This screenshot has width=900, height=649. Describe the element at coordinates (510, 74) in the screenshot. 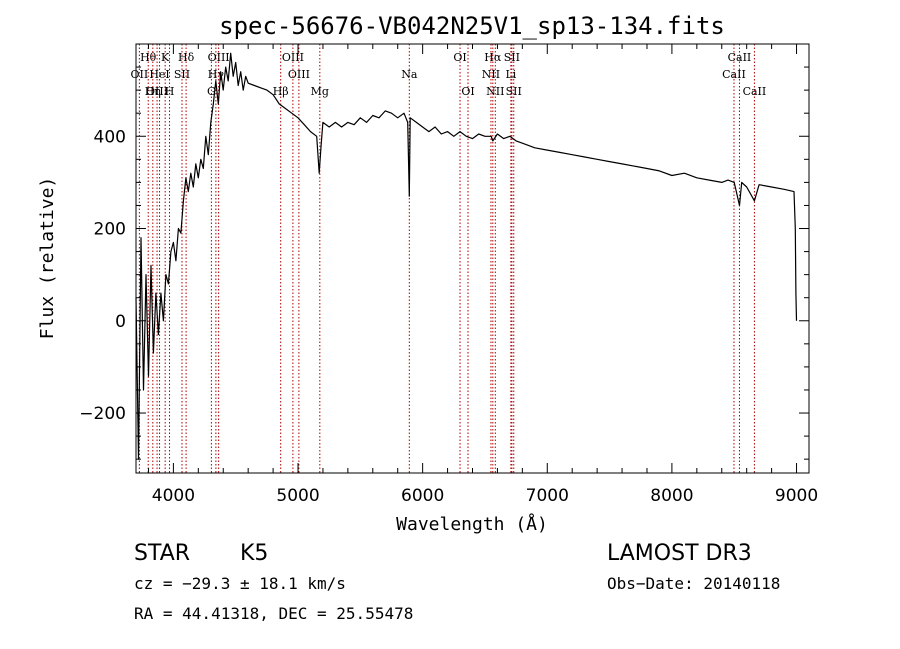

I see `spectral-line-label: Li` at that location.